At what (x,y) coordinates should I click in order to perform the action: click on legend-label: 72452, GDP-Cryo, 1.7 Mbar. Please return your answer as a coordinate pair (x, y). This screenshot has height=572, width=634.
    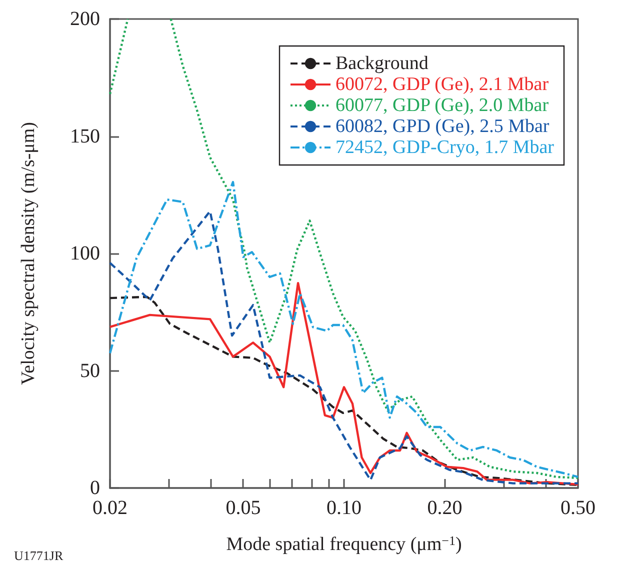
    Looking at the image, I should click on (445, 147).